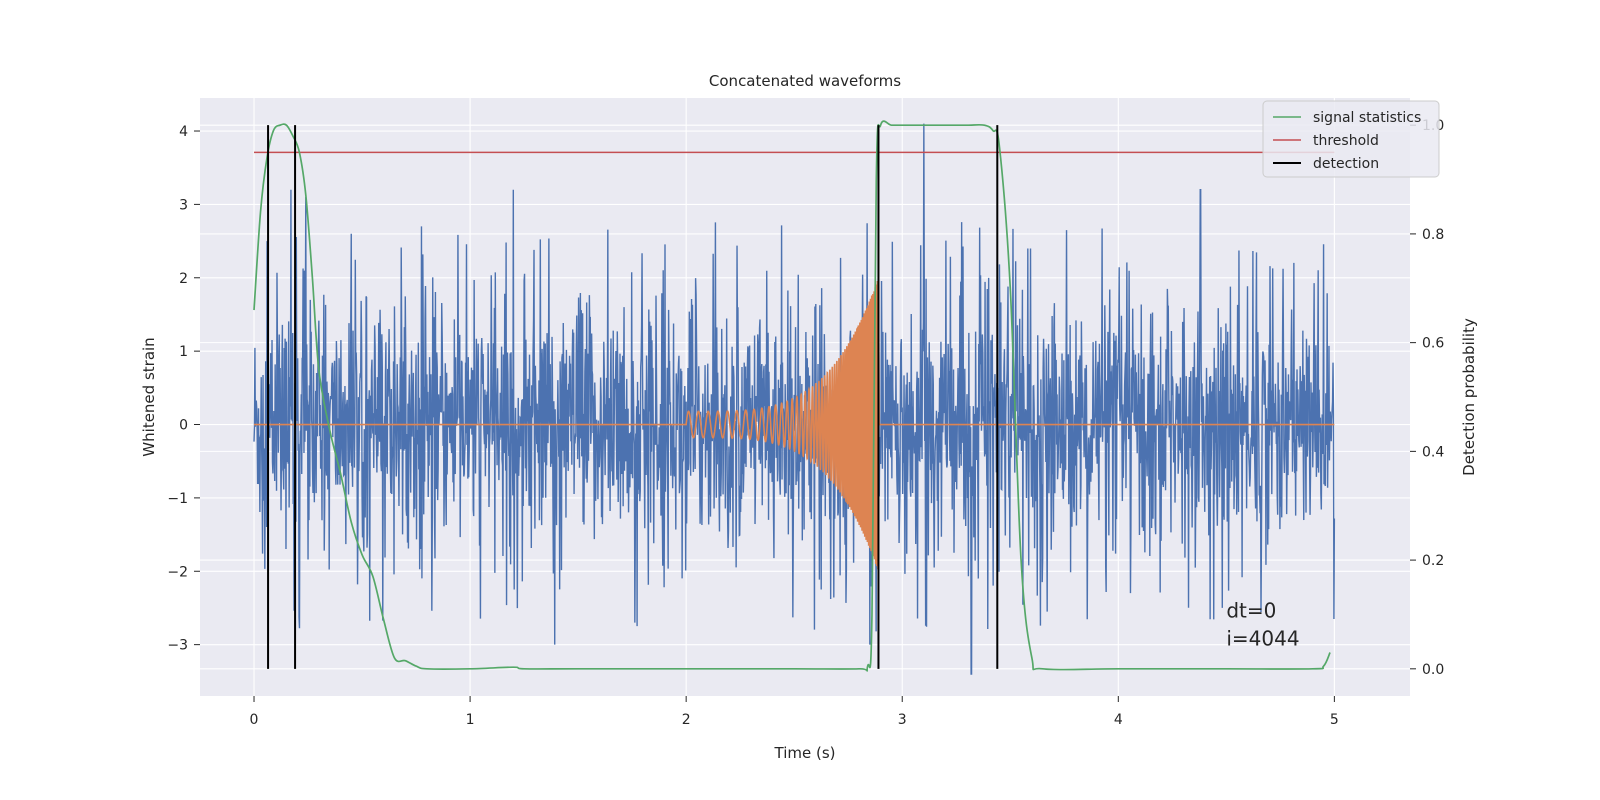  Describe the element at coordinates (183, 426) in the screenshot. I see `y-tick-label: 0` at that location.